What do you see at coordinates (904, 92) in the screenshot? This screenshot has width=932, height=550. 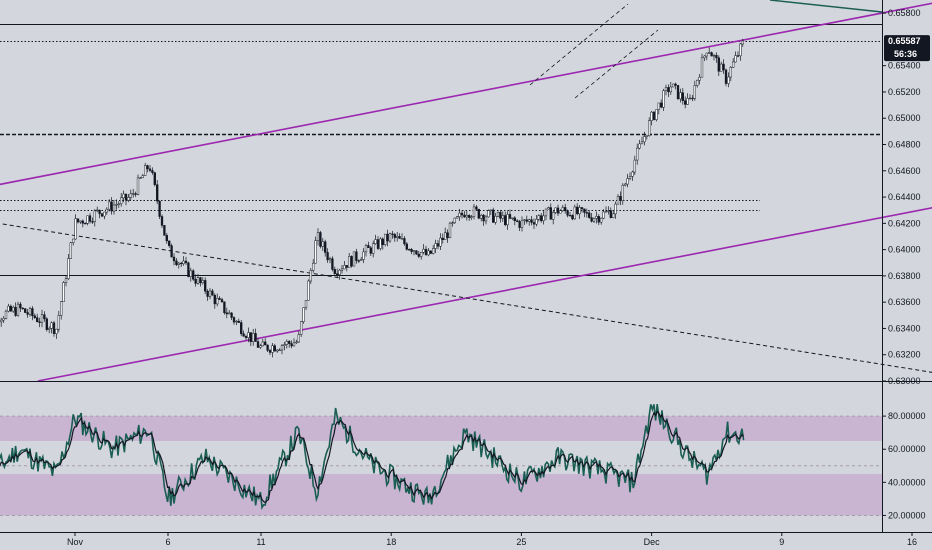 I see `price-tick-label: 0.65200` at bounding box center [904, 92].